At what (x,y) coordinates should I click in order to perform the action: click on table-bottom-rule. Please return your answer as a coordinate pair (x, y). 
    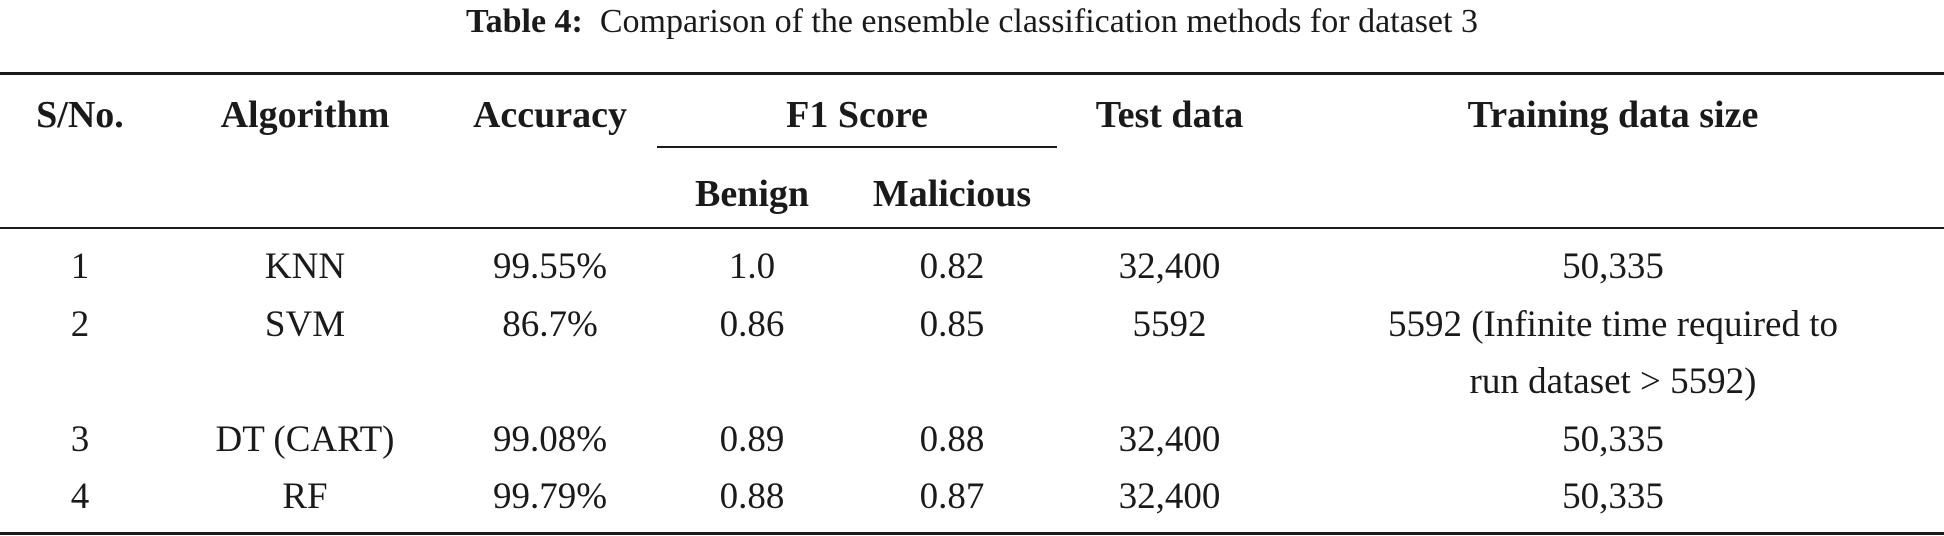
    Looking at the image, I should click on (972, 533).